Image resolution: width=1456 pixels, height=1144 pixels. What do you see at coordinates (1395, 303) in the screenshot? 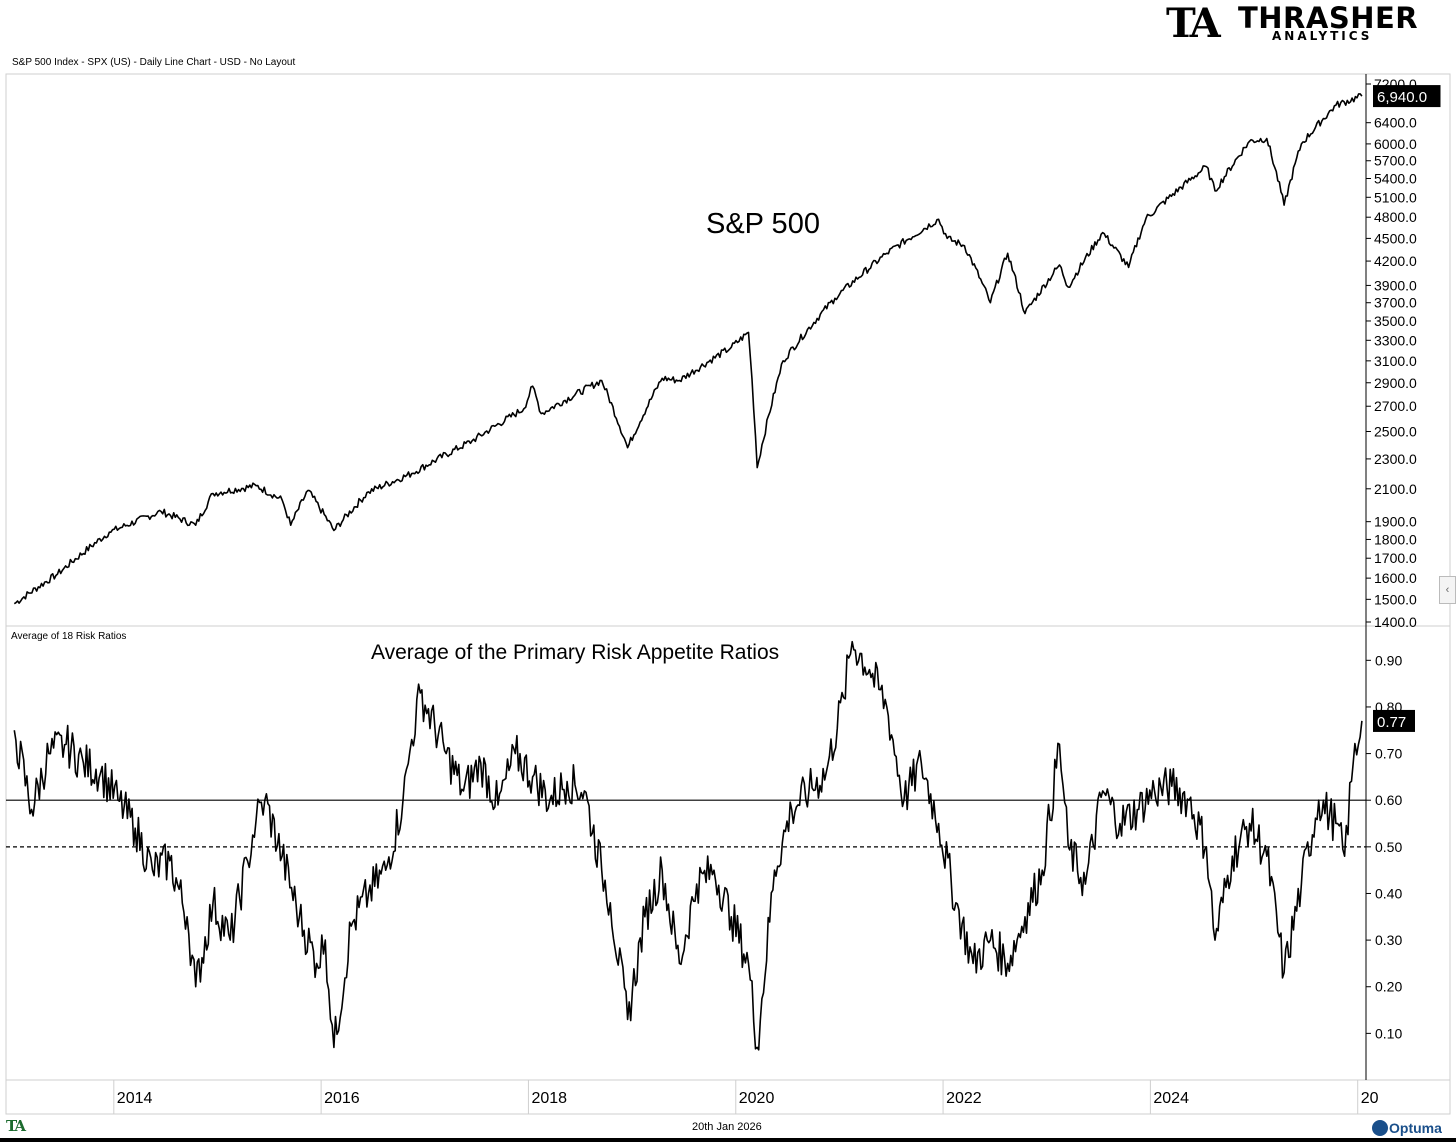
I see `upper-y-tick-label: 3700.0` at bounding box center [1395, 303].